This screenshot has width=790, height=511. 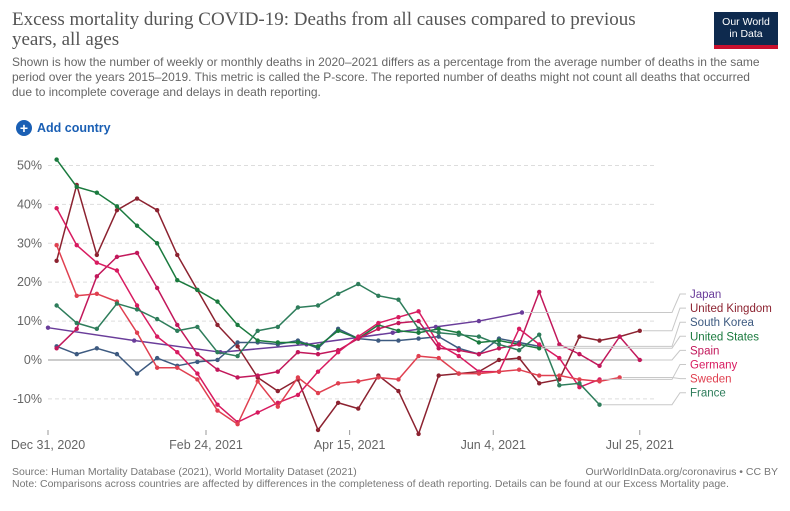 I want to click on legend-label-france: France, so click(x=708, y=394).